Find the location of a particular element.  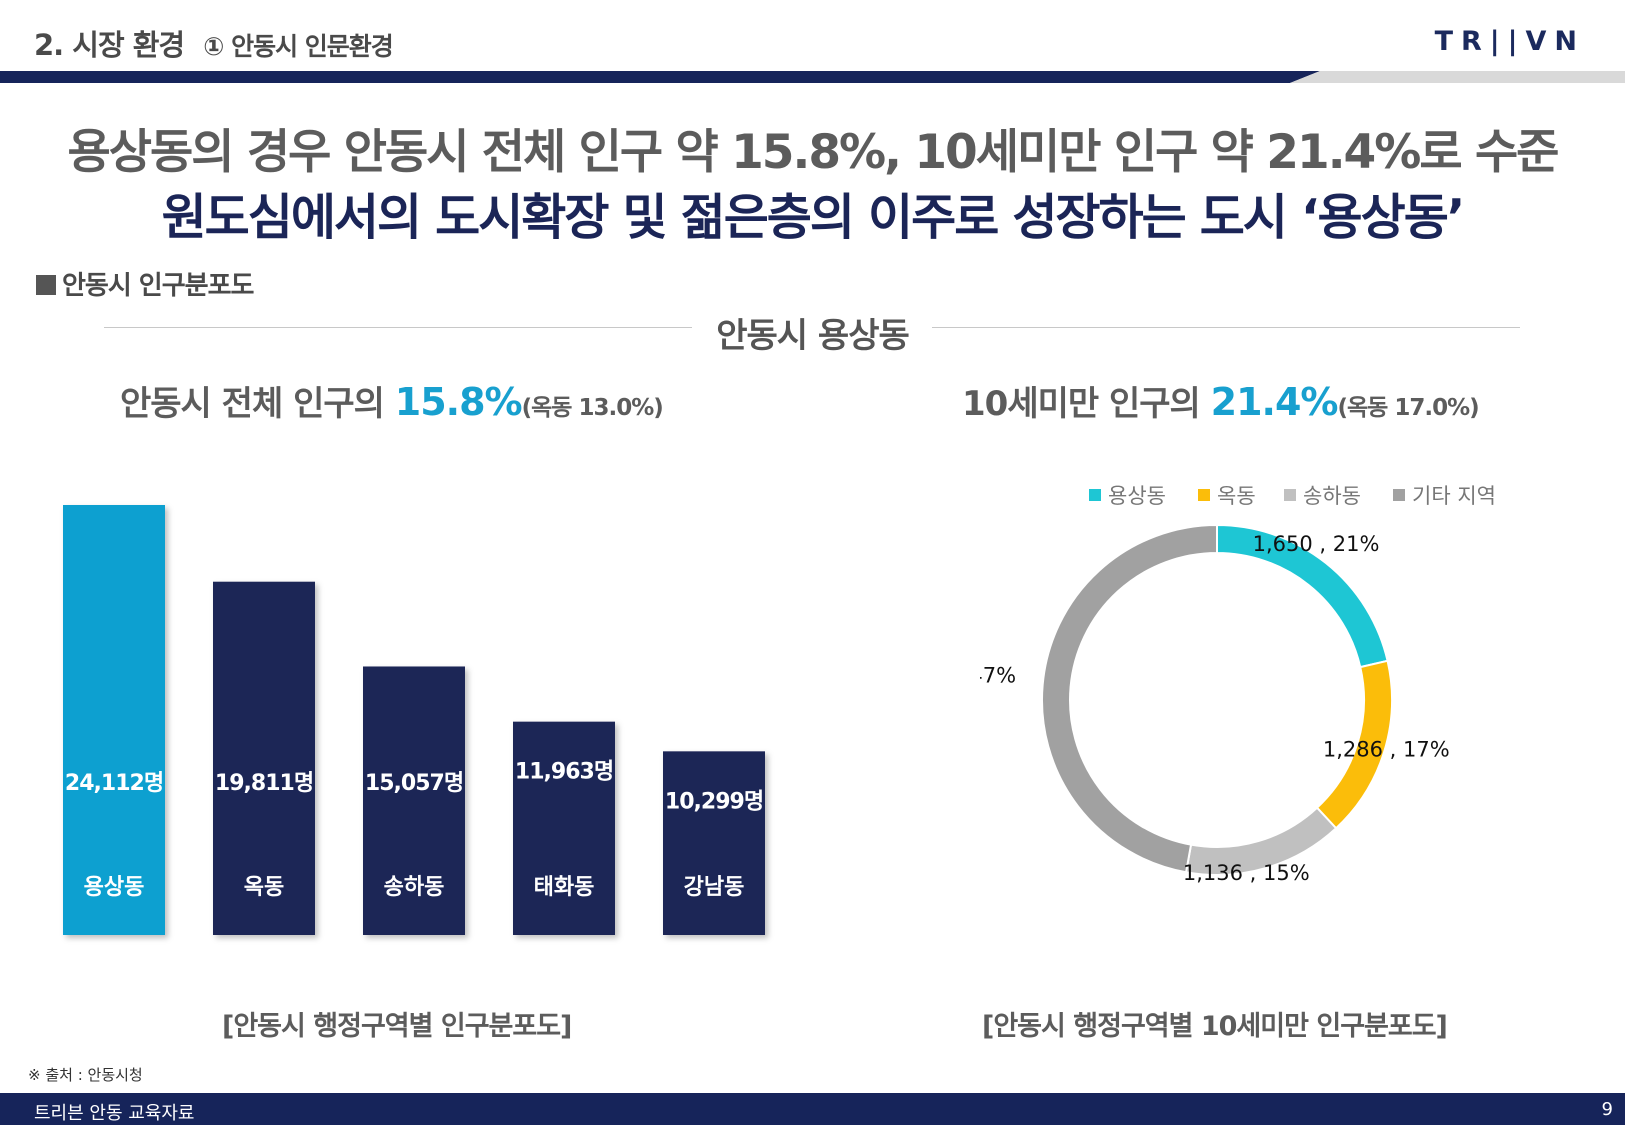

stat-right-note: (옥동 17.0%) is located at coordinates (1408, 408).